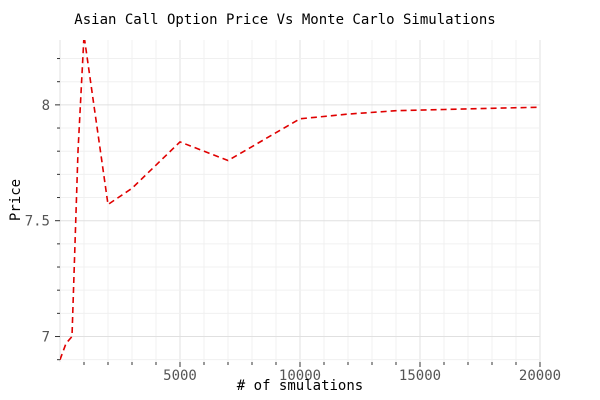  What do you see at coordinates (300, 376) in the screenshot?
I see `x-tick-label: 10000` at bounding box center [300, 376].